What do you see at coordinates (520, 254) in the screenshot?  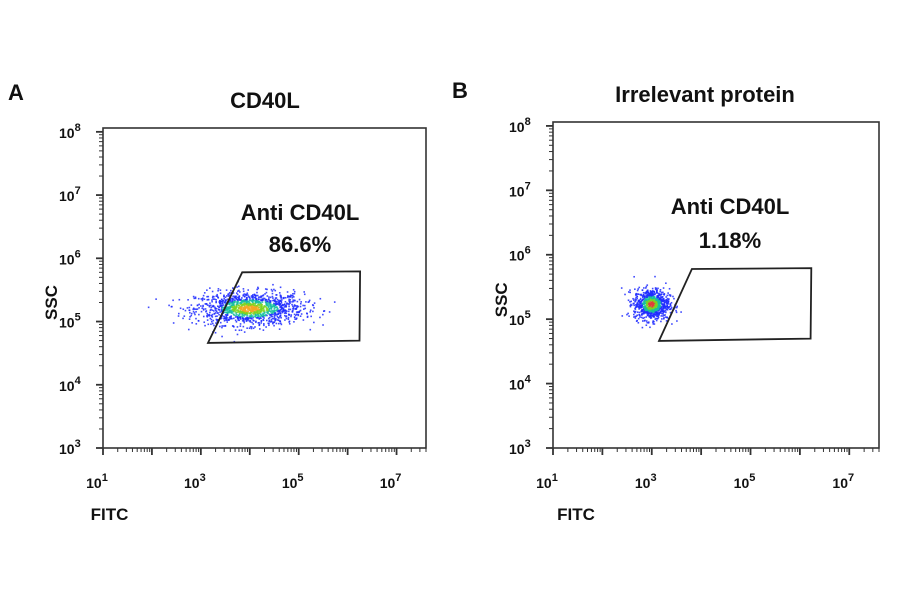 I see `y-tick-label: 10⁶` at bounding box center [520, 254].